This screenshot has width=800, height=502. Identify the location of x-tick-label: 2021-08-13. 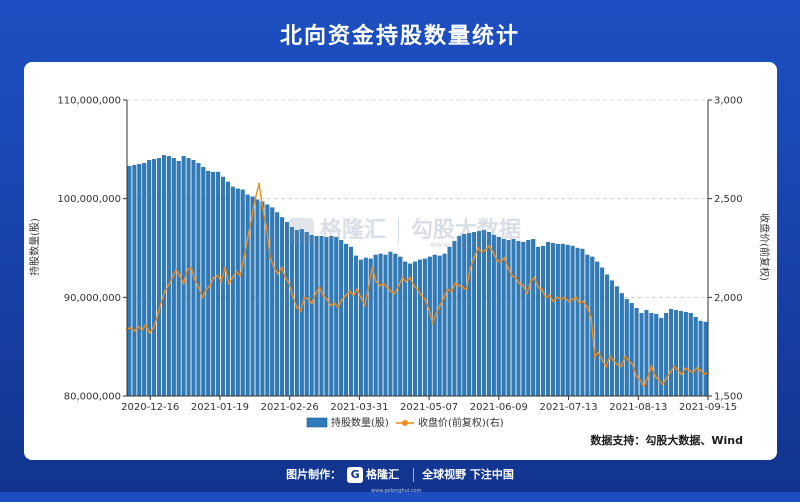
(638, 407).